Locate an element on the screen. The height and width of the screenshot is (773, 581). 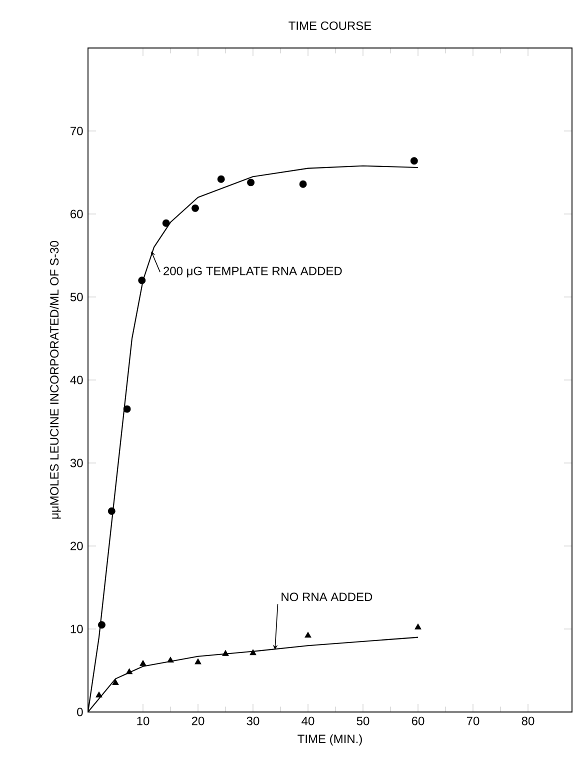
y-tick-label: 10 is located at coordinates (76, 629).